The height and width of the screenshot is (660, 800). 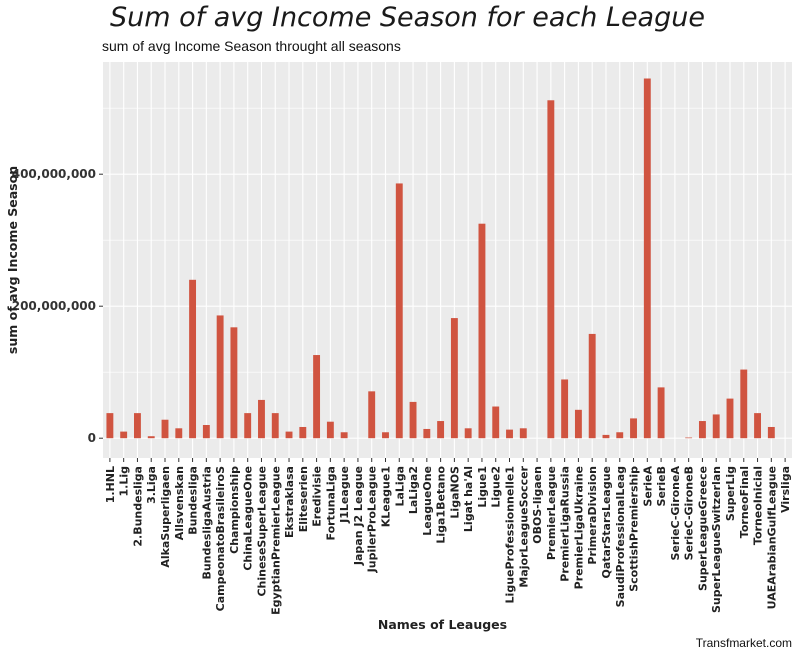 What do you see at coordinates (427, 501) in the screenshot?
I see `x-tick-label: LeagueOne` at bounding box center [427, 501].